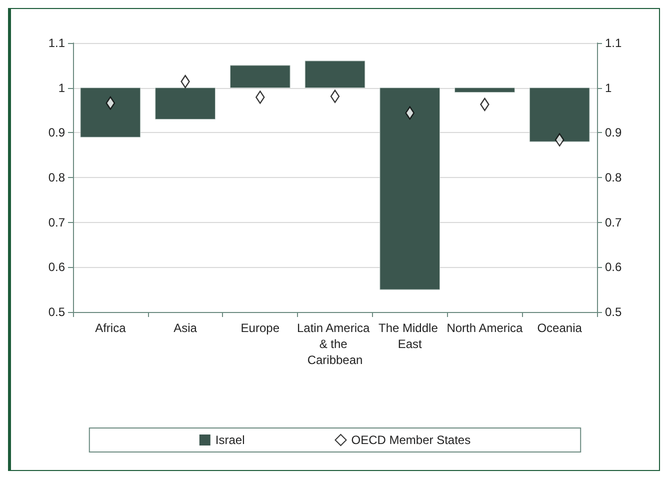  I want to click on y-tick-label: 1.1, so click(57, 43).